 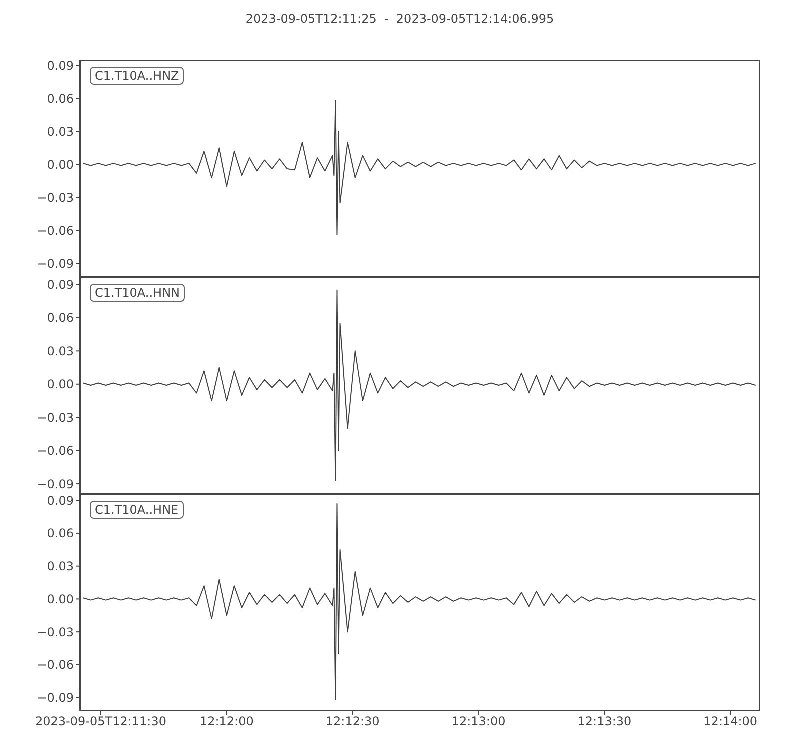 I want to click on x-tick-label: 12:13:00, so click(x=479, y=721).